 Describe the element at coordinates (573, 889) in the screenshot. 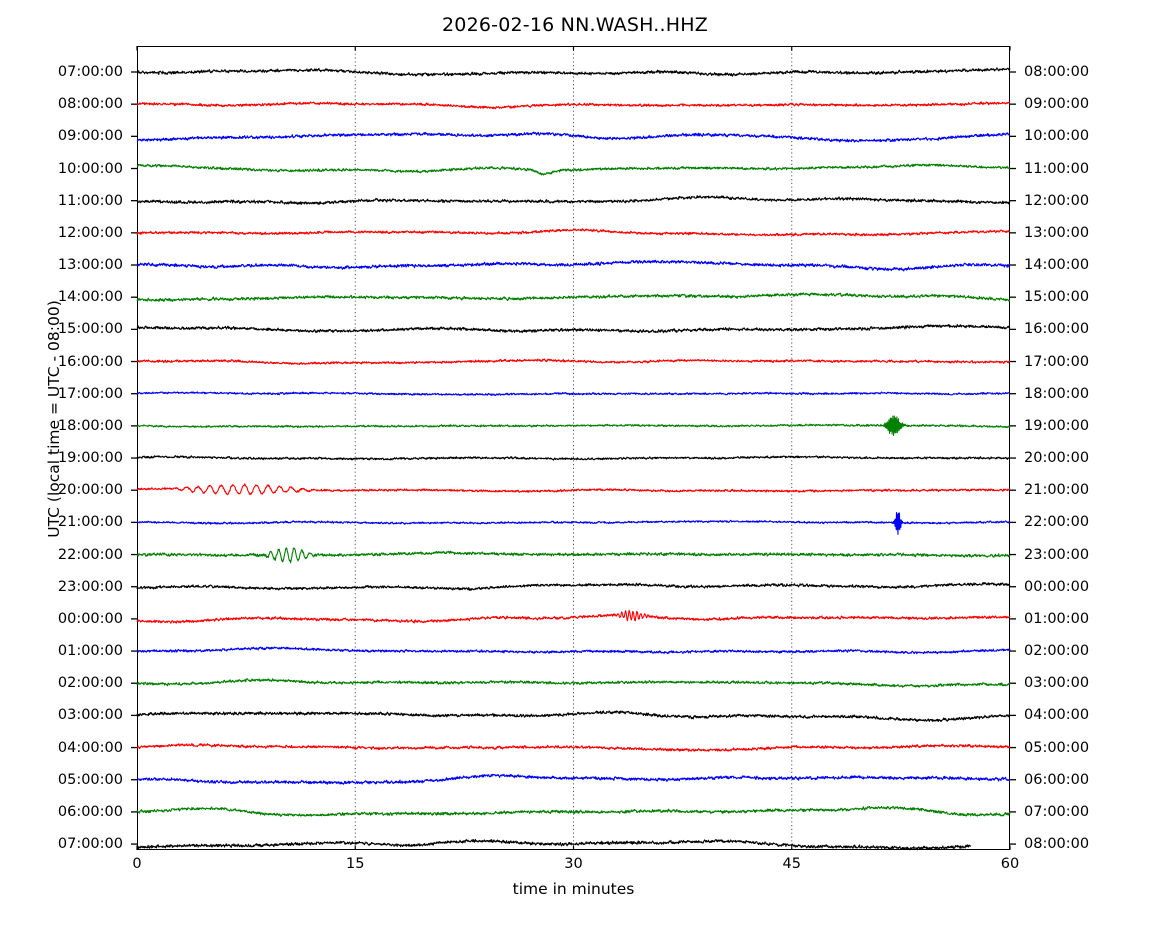

I see `x-axis-label: time in minutes` at that location.